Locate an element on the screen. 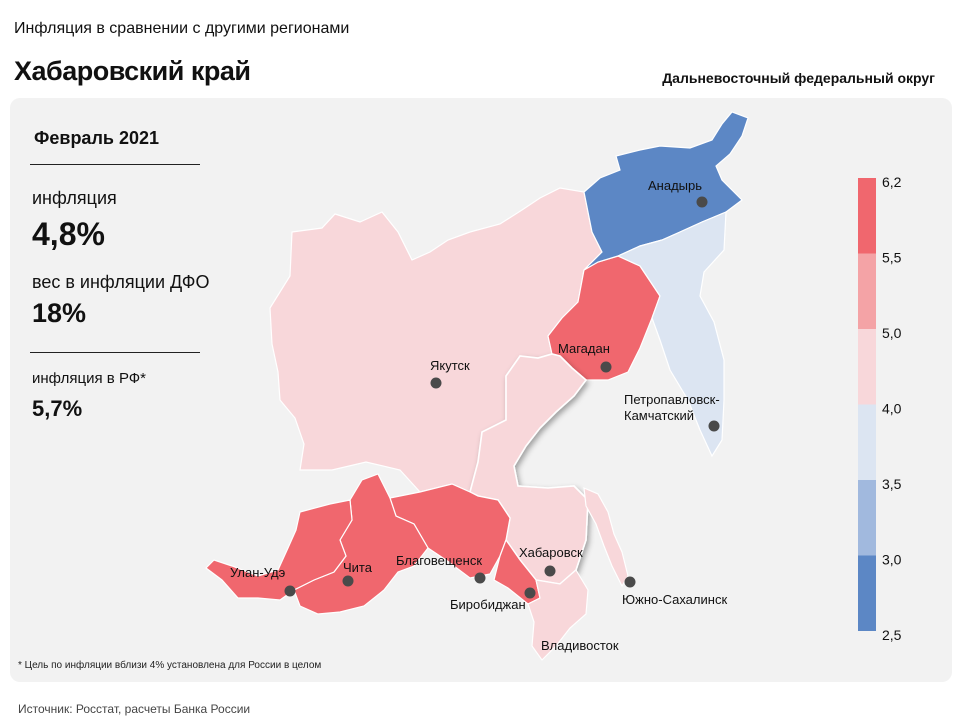 The width and height of the screenshot is (960, 720). city-marker-magadan is located at coordinates (606, 367).